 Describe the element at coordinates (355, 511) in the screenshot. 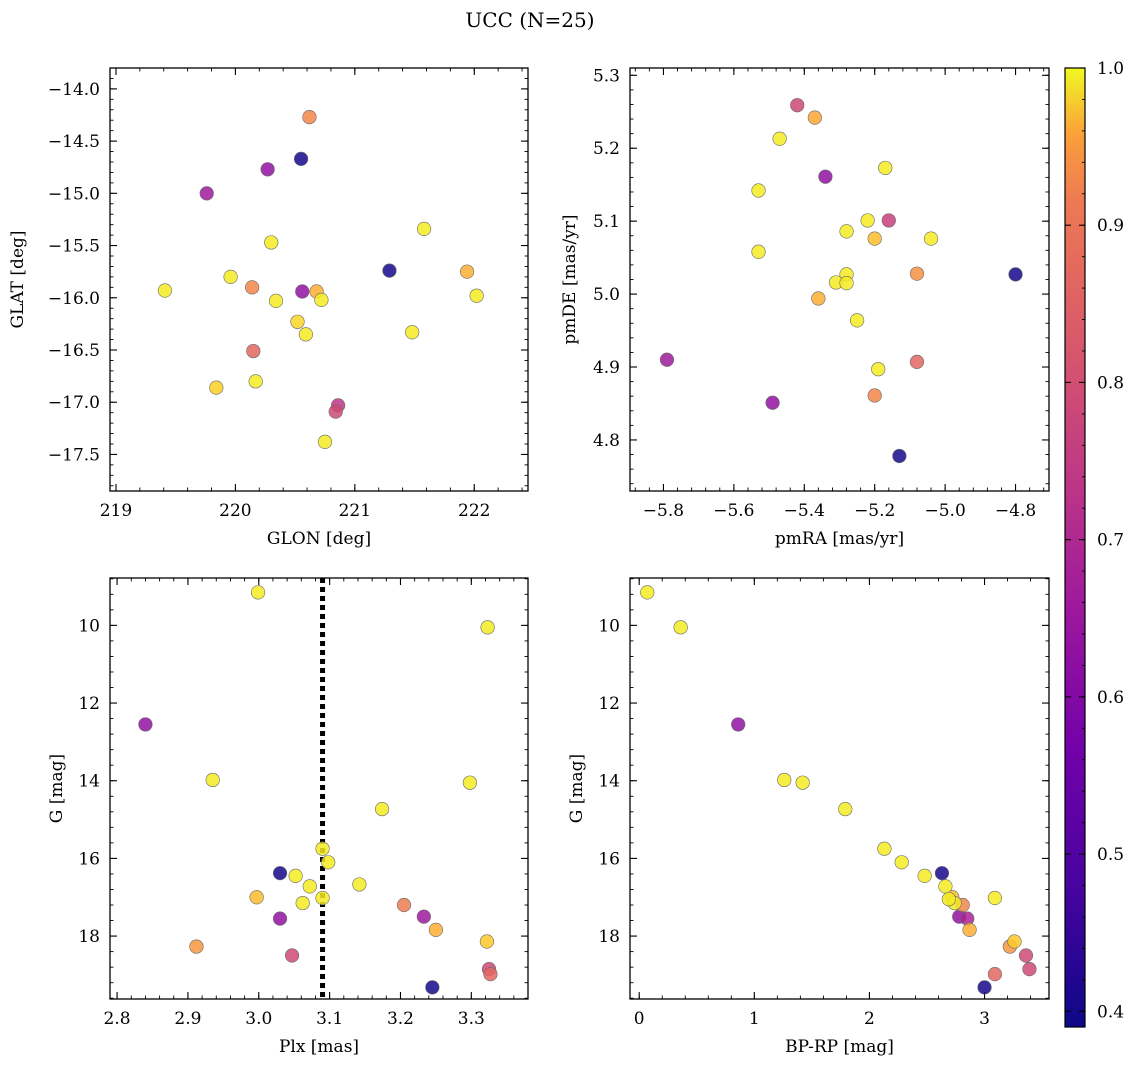

I see `x-tick-label: 221` at that location.